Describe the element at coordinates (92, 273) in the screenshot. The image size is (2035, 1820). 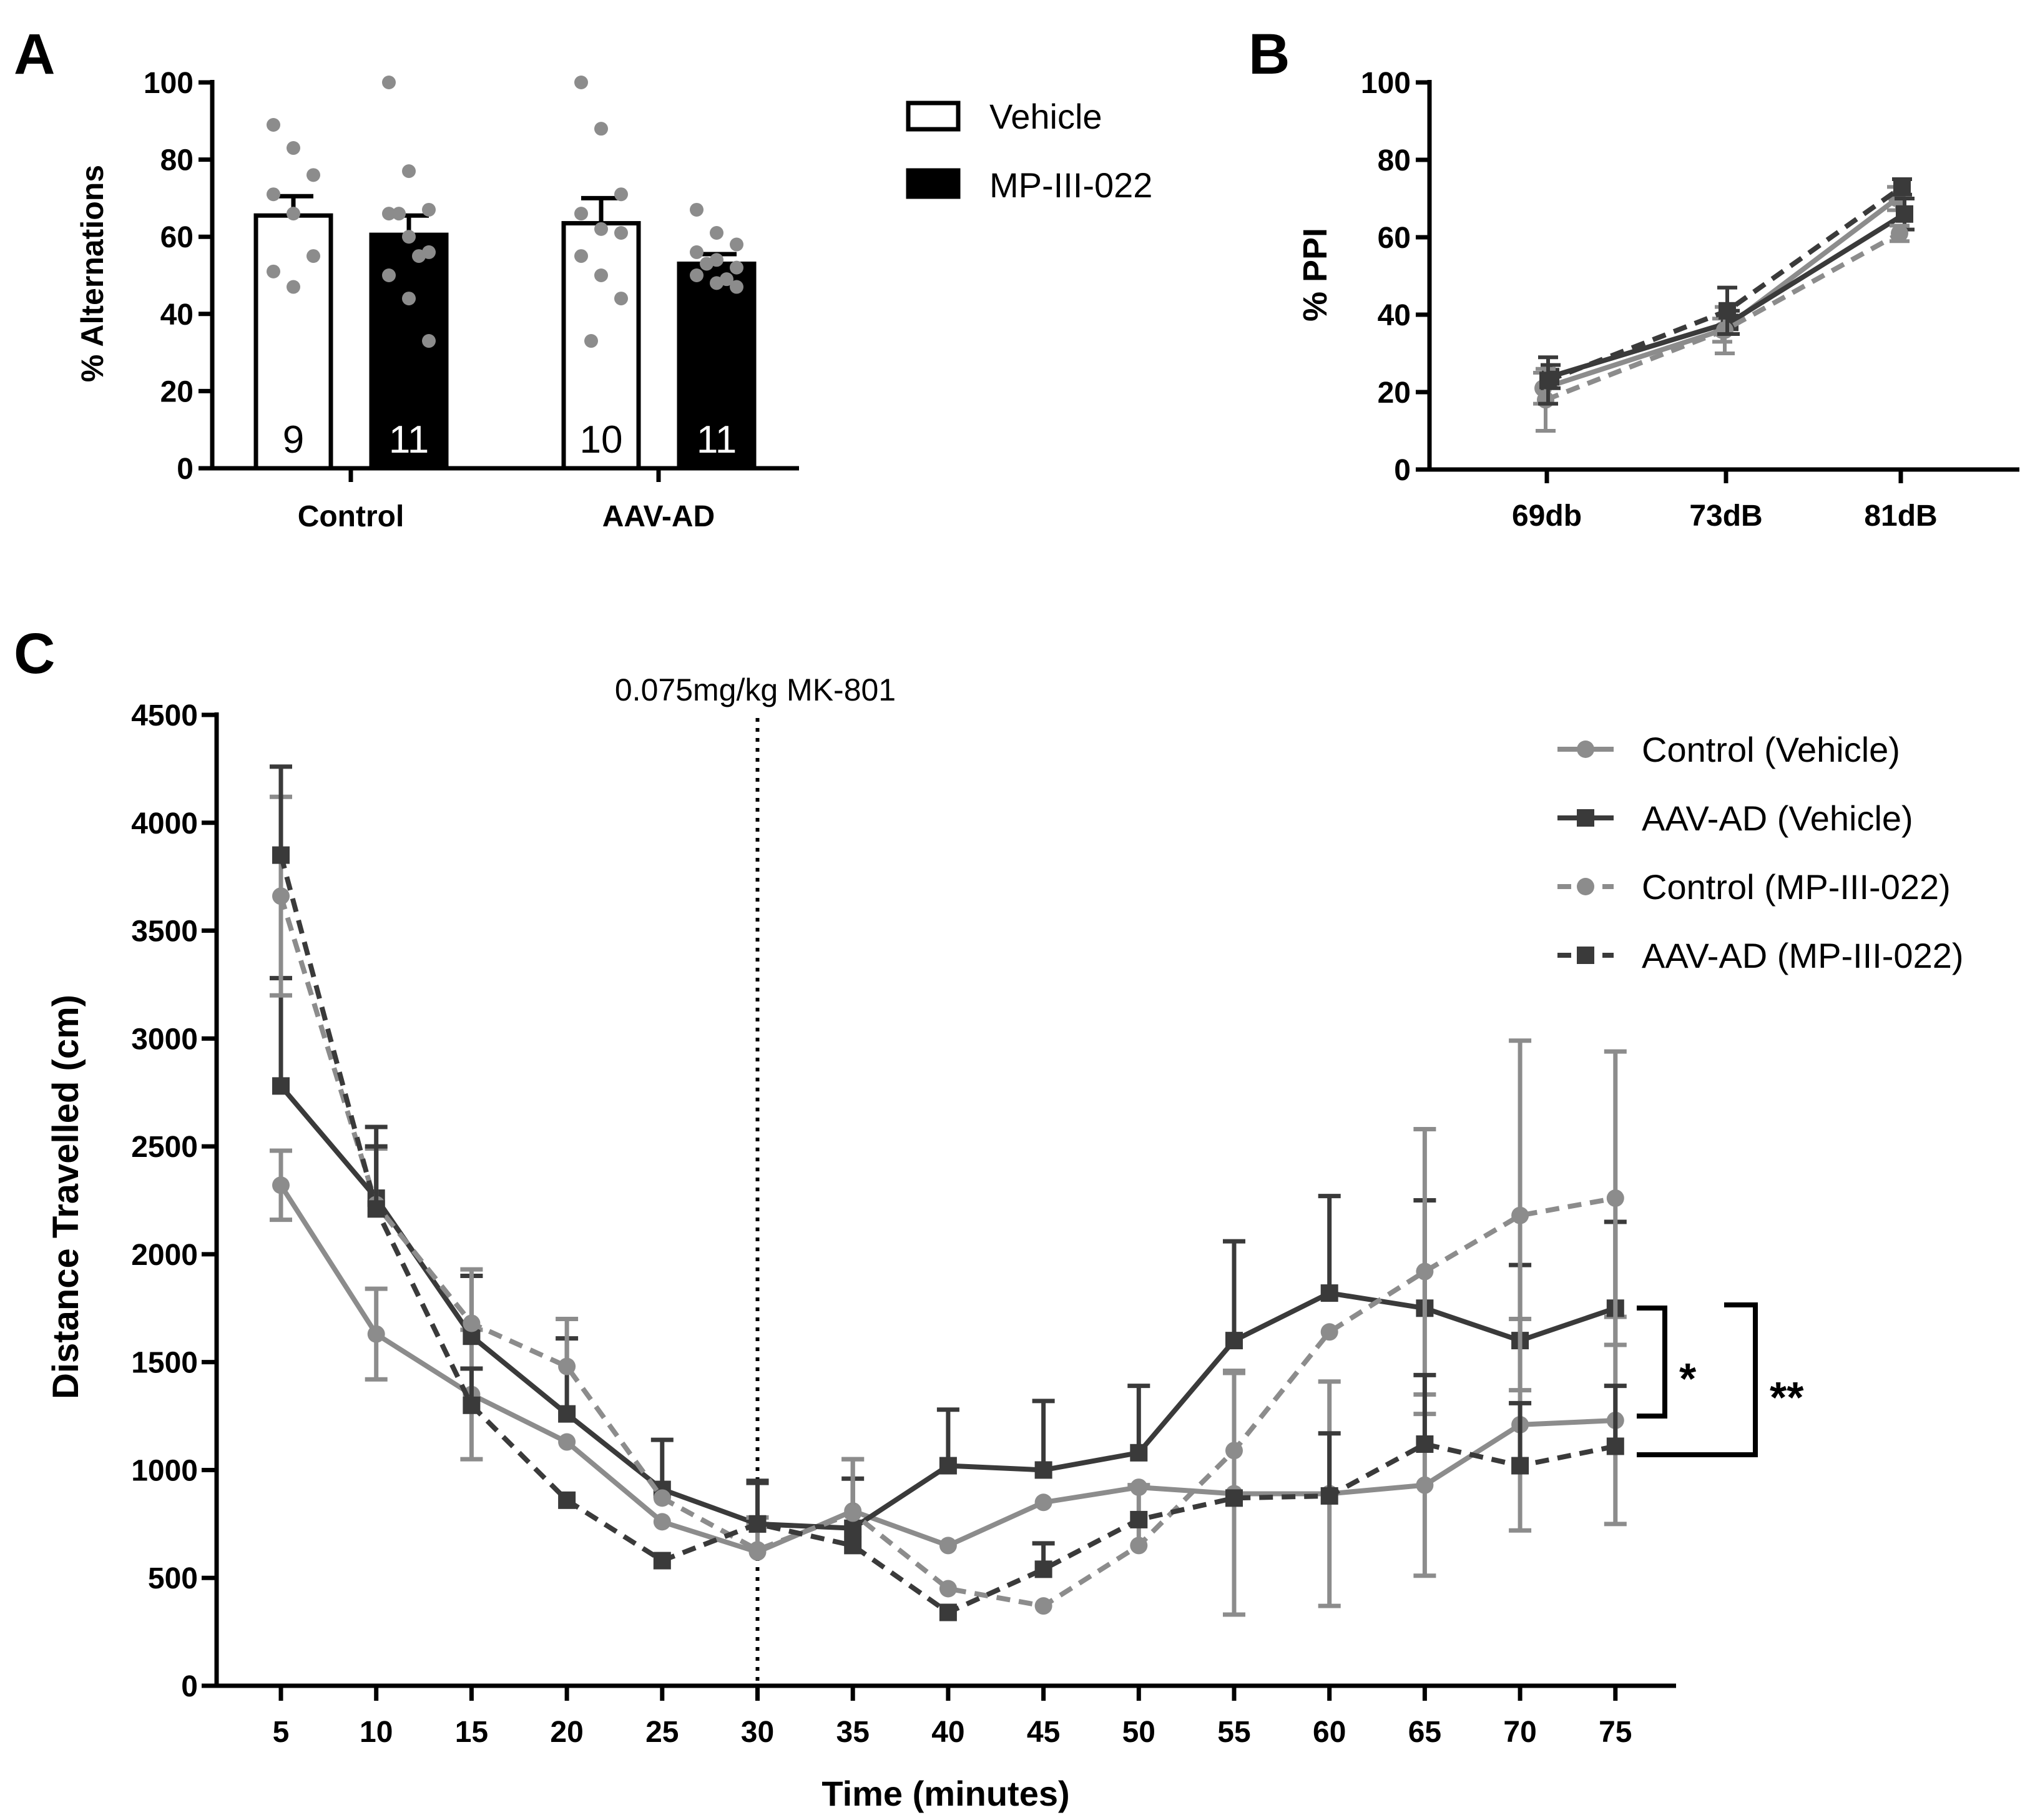
I see `panel-a-y-axis-label: % Alternations` at that location.